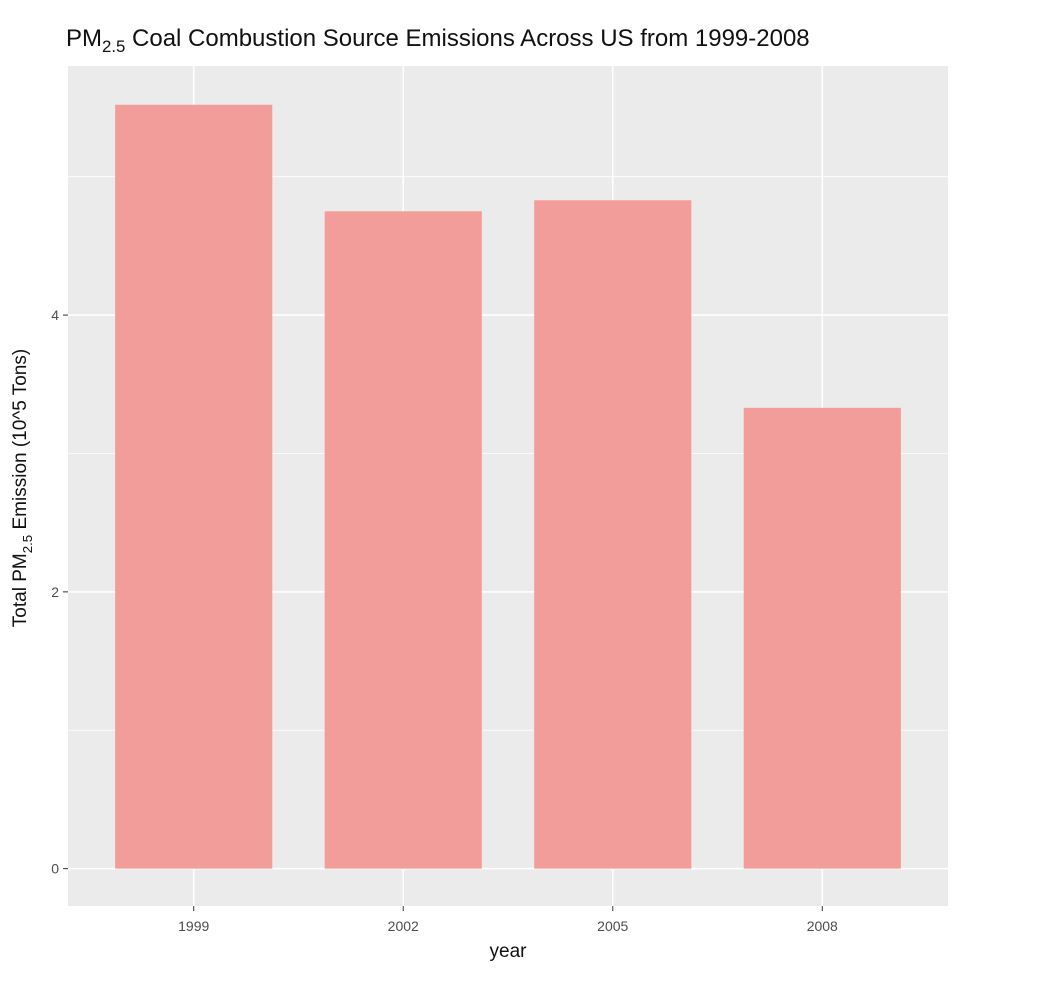  I want to click on y-tick-label: 2, so click(55, 592).